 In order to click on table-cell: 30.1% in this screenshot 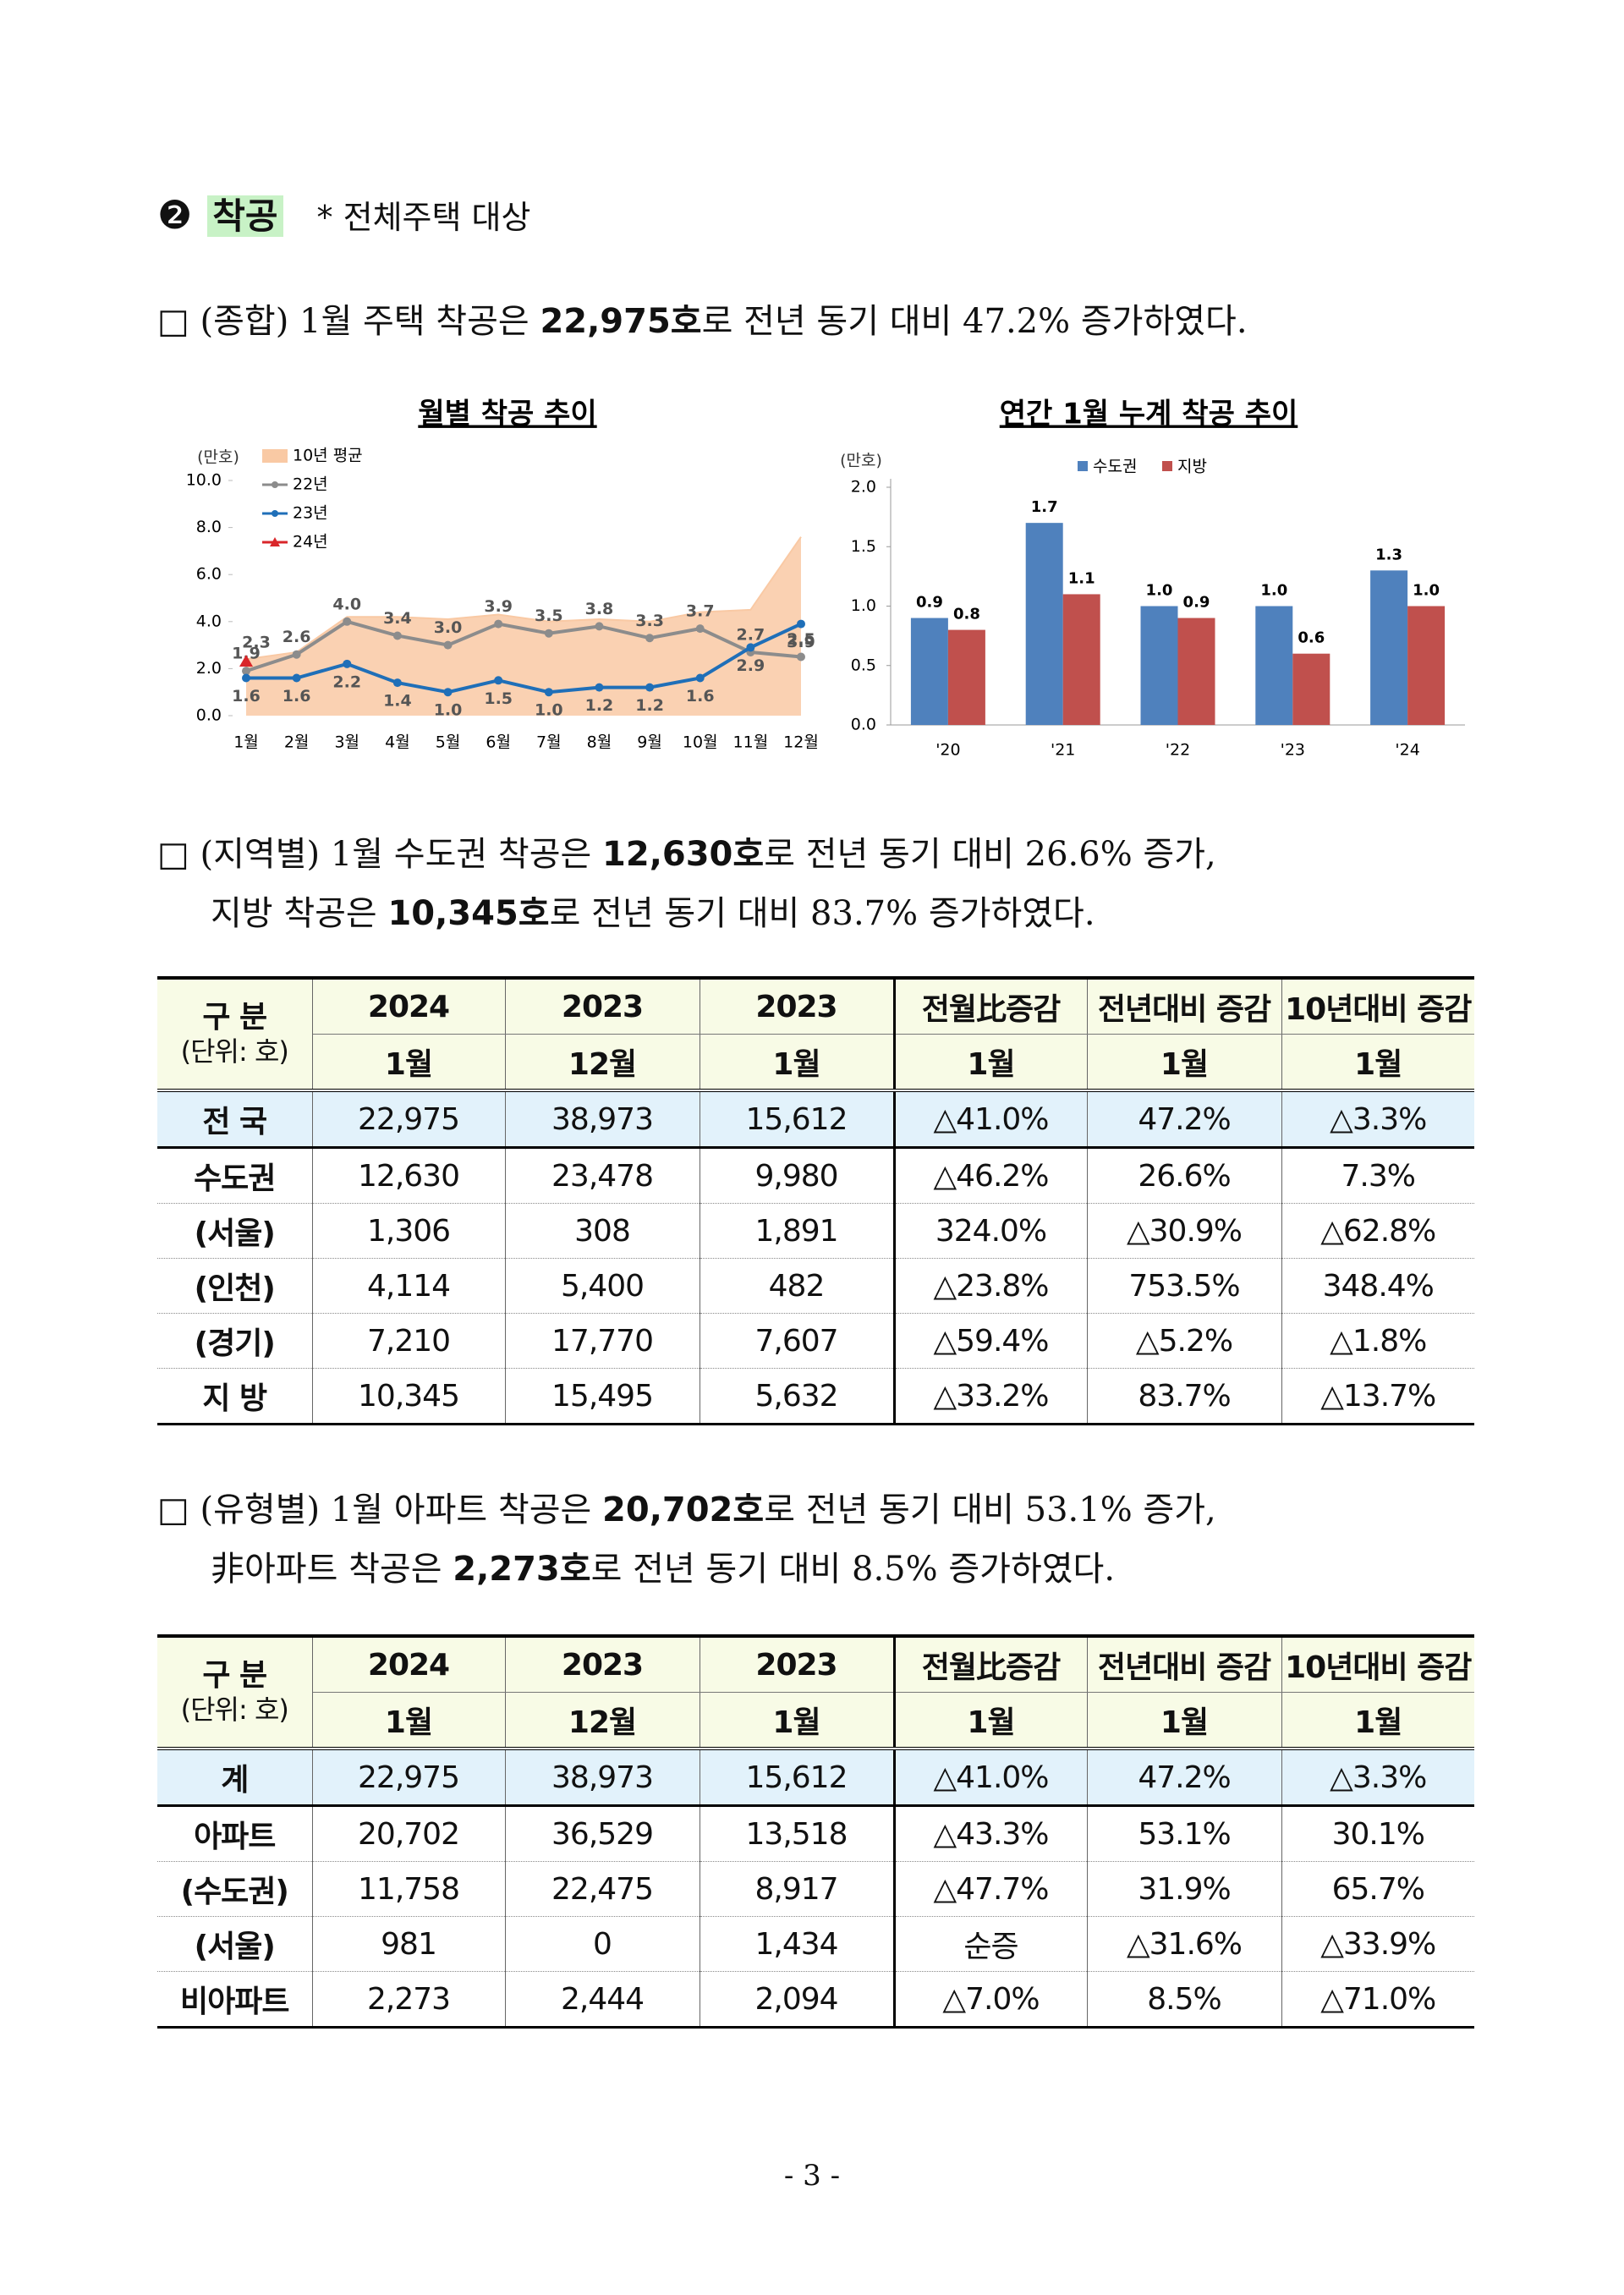, I will do `click(1377, 1833)`.